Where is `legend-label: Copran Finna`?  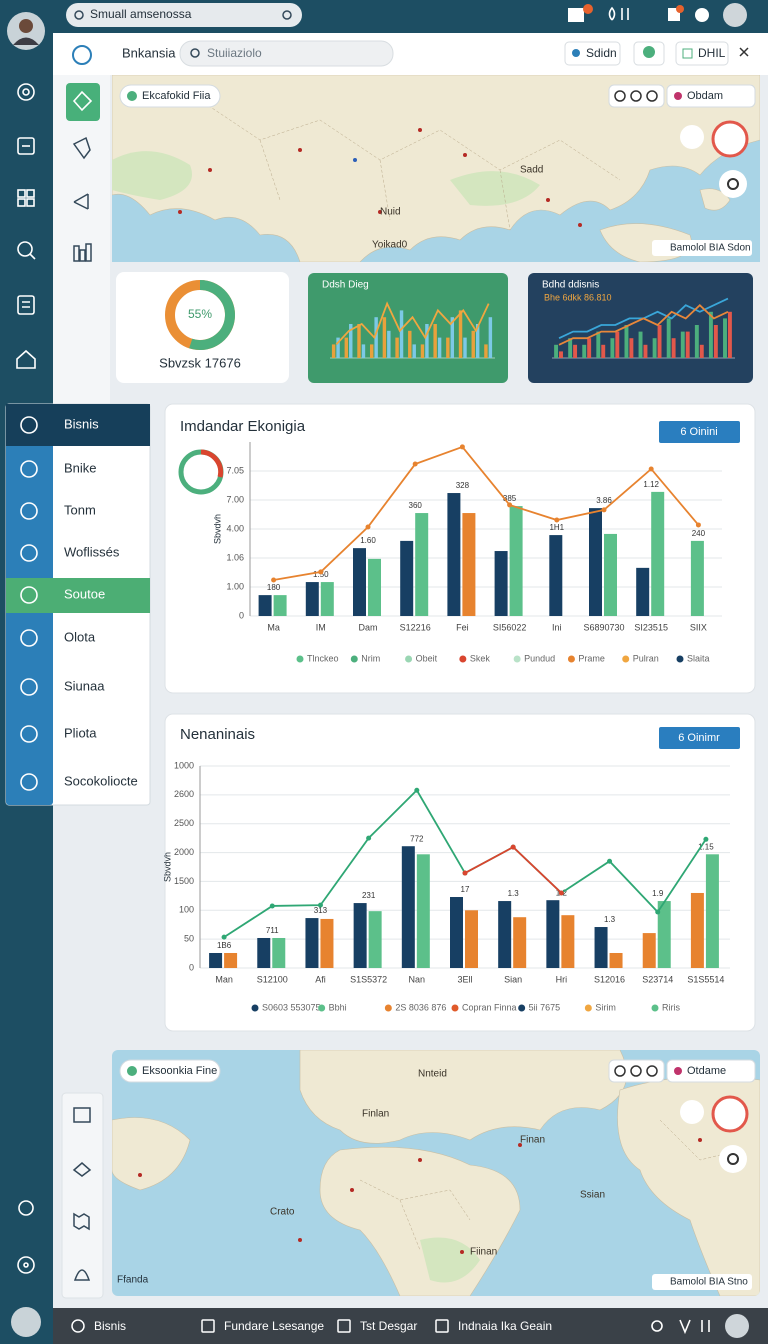
legend-label: Copran Finna is located at coordinates (489, 1007).